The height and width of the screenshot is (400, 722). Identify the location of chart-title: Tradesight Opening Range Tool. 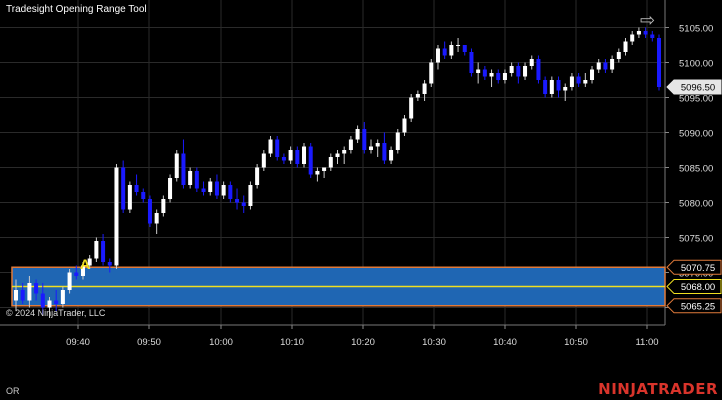
(76, 9).